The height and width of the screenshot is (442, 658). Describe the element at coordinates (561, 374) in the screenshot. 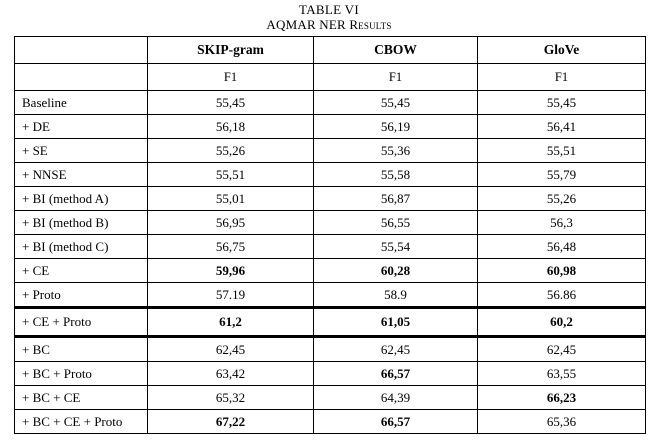

I see `value-cell: 63,55` at that location.